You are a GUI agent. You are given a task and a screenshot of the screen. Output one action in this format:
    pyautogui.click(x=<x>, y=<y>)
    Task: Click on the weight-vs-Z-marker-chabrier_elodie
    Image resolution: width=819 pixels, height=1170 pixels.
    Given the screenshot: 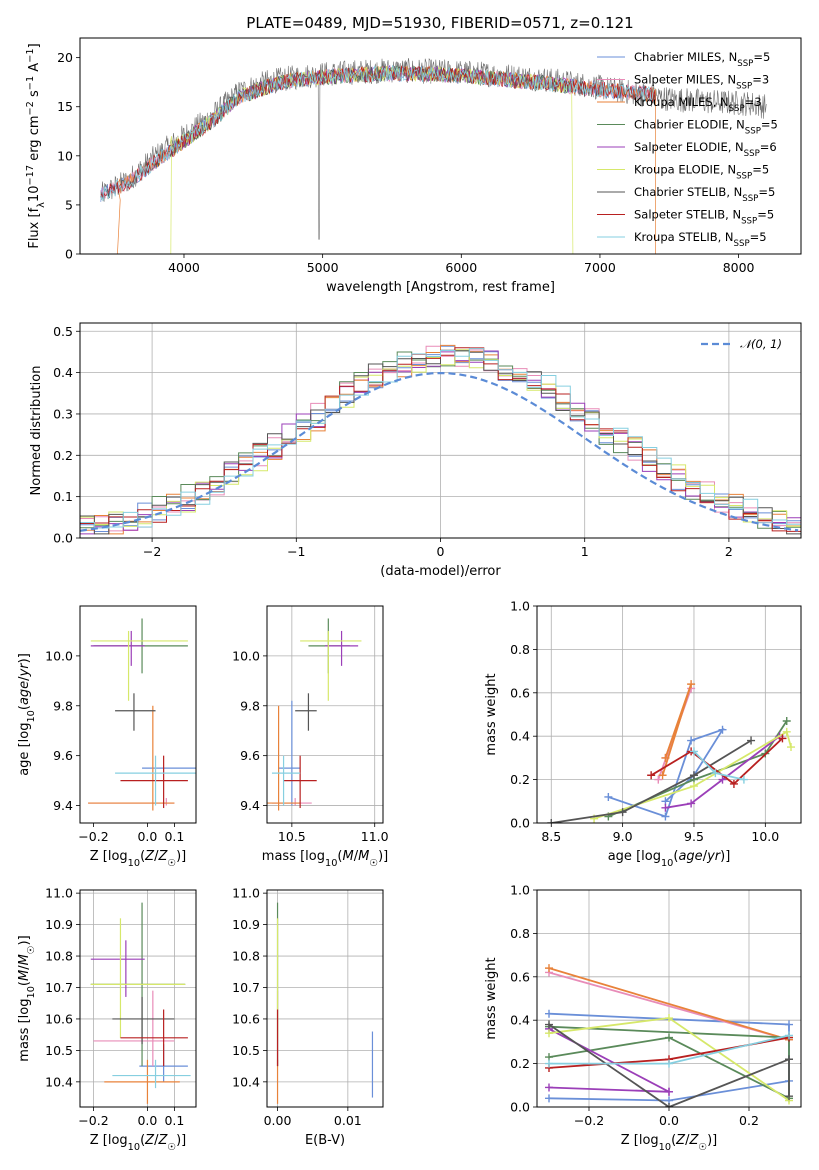 What is the action you would take?
    pyautogui.click(x=669, y=1037)
    